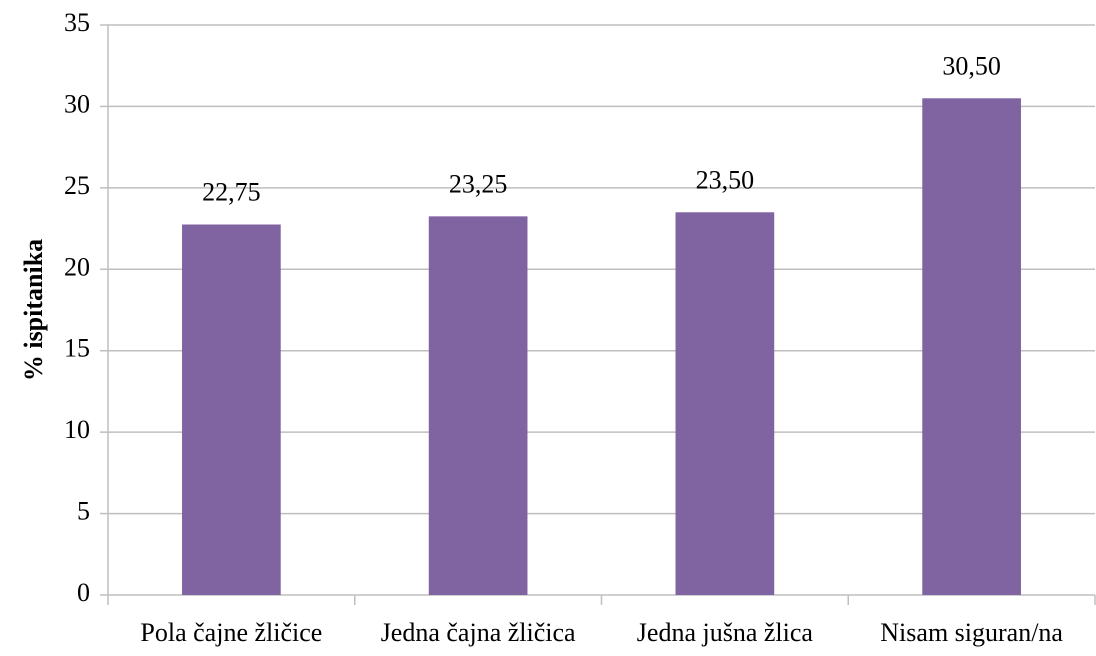  What do you see at coordinates (971, 632) in the screenshot?
I see `x-tick-label: Nisam siguran/na` at bounding box center [971, 632].